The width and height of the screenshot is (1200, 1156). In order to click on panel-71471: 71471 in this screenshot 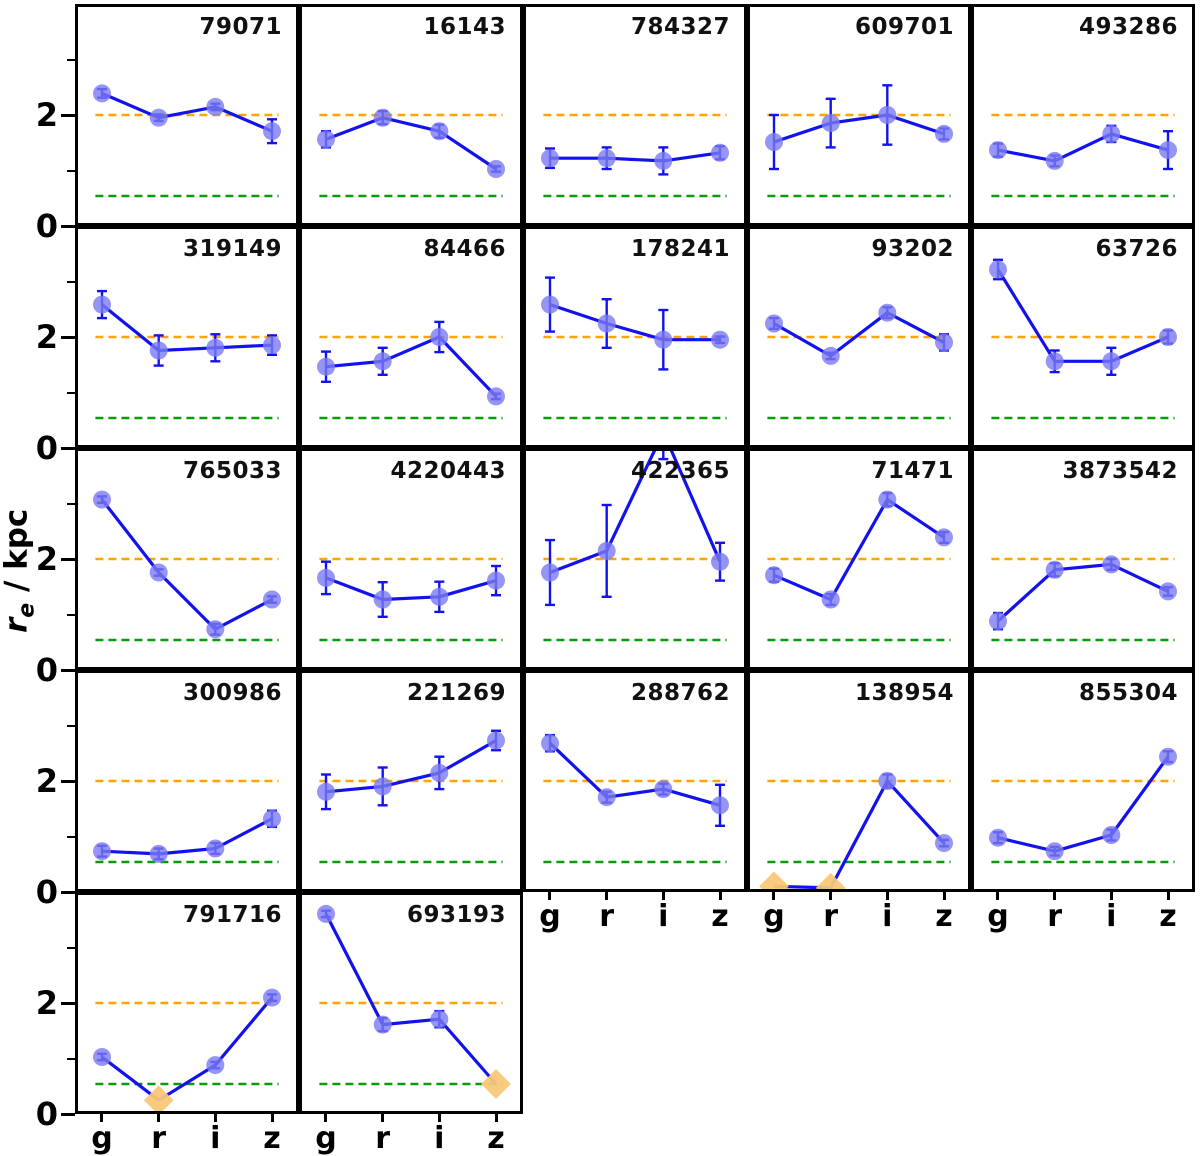, I will do `click(859, 559)`.